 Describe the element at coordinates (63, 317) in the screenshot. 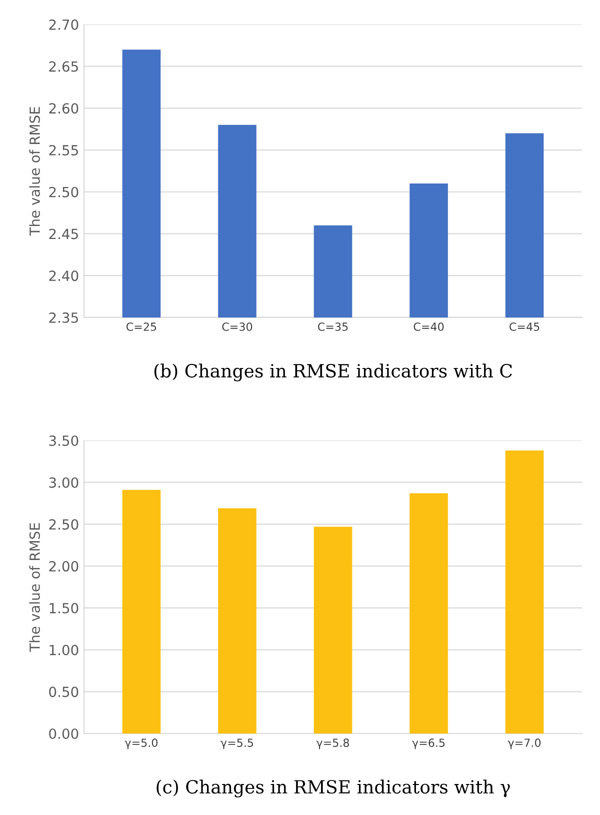

I see `y-tick-label: 2.35` at that location.